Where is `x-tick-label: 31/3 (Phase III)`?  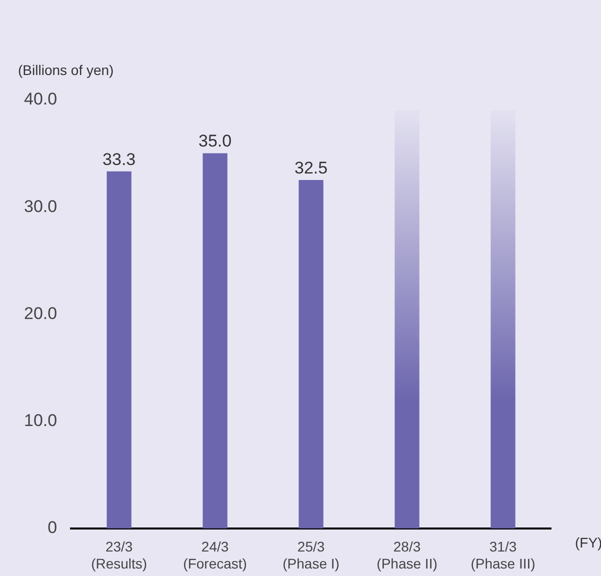 x-tick-label: 31/3 (Phase III) is located at coordinates (503, 555).